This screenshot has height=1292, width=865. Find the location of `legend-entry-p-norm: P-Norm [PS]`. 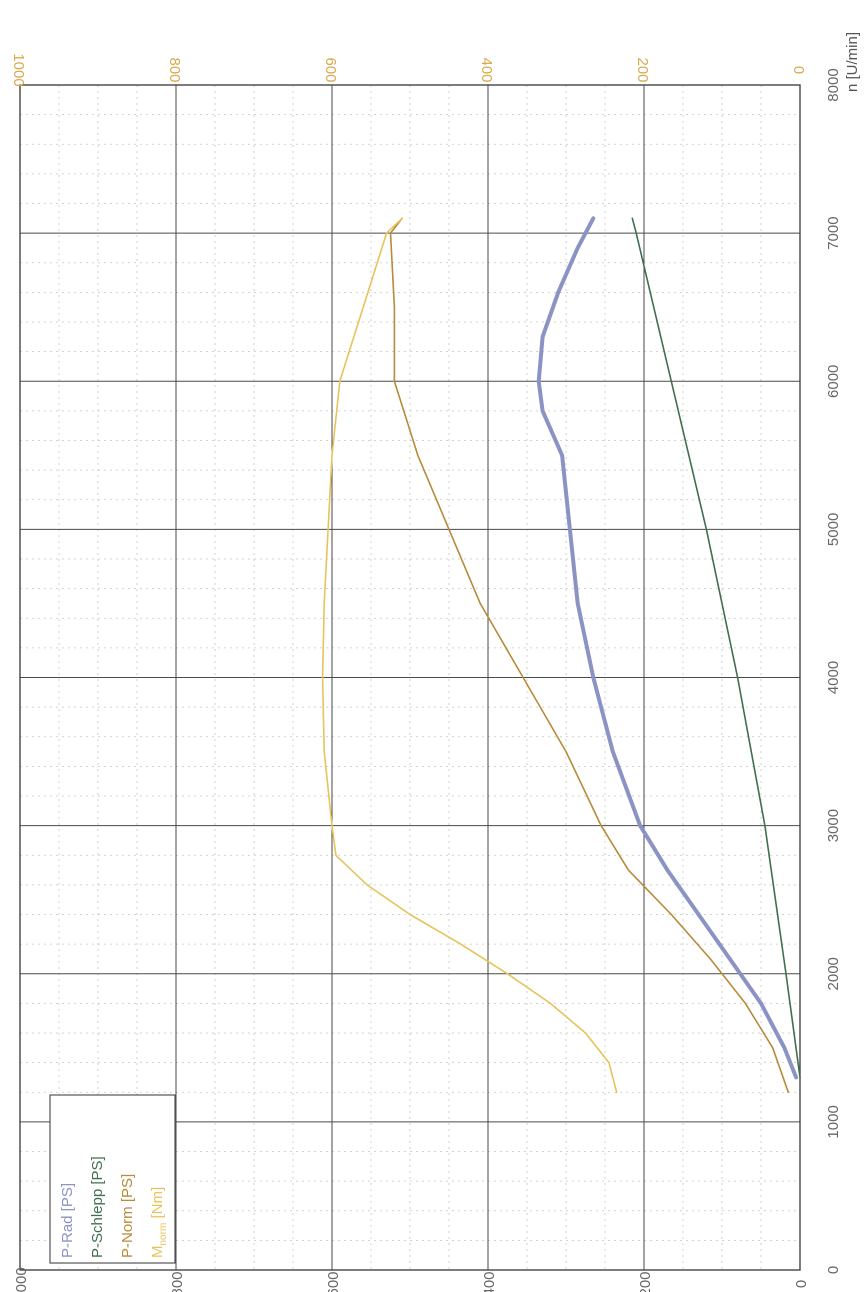

legend-entry-p-norm: P-Norm [PS] is located at coordinates (127, 1216).